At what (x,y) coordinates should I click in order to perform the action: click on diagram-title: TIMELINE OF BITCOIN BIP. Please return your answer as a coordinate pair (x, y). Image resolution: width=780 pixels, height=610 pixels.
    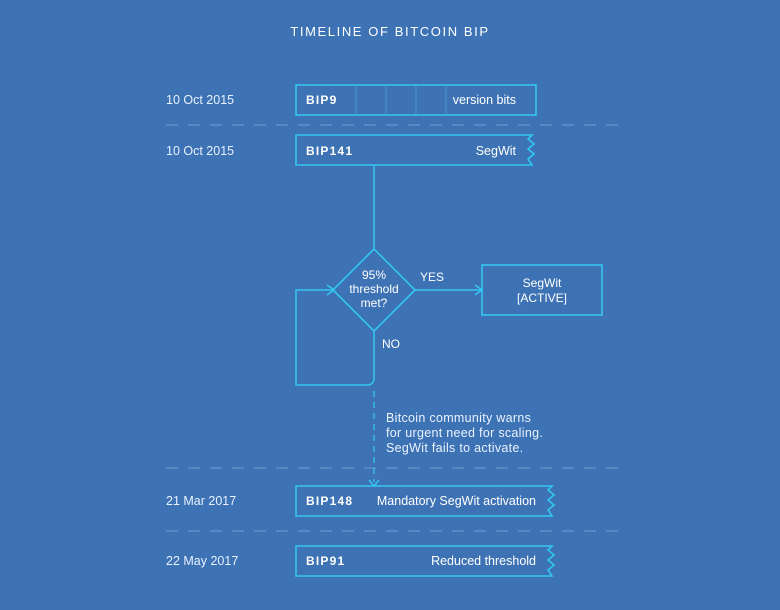
    Looking at the image, I should click on (389, 31).